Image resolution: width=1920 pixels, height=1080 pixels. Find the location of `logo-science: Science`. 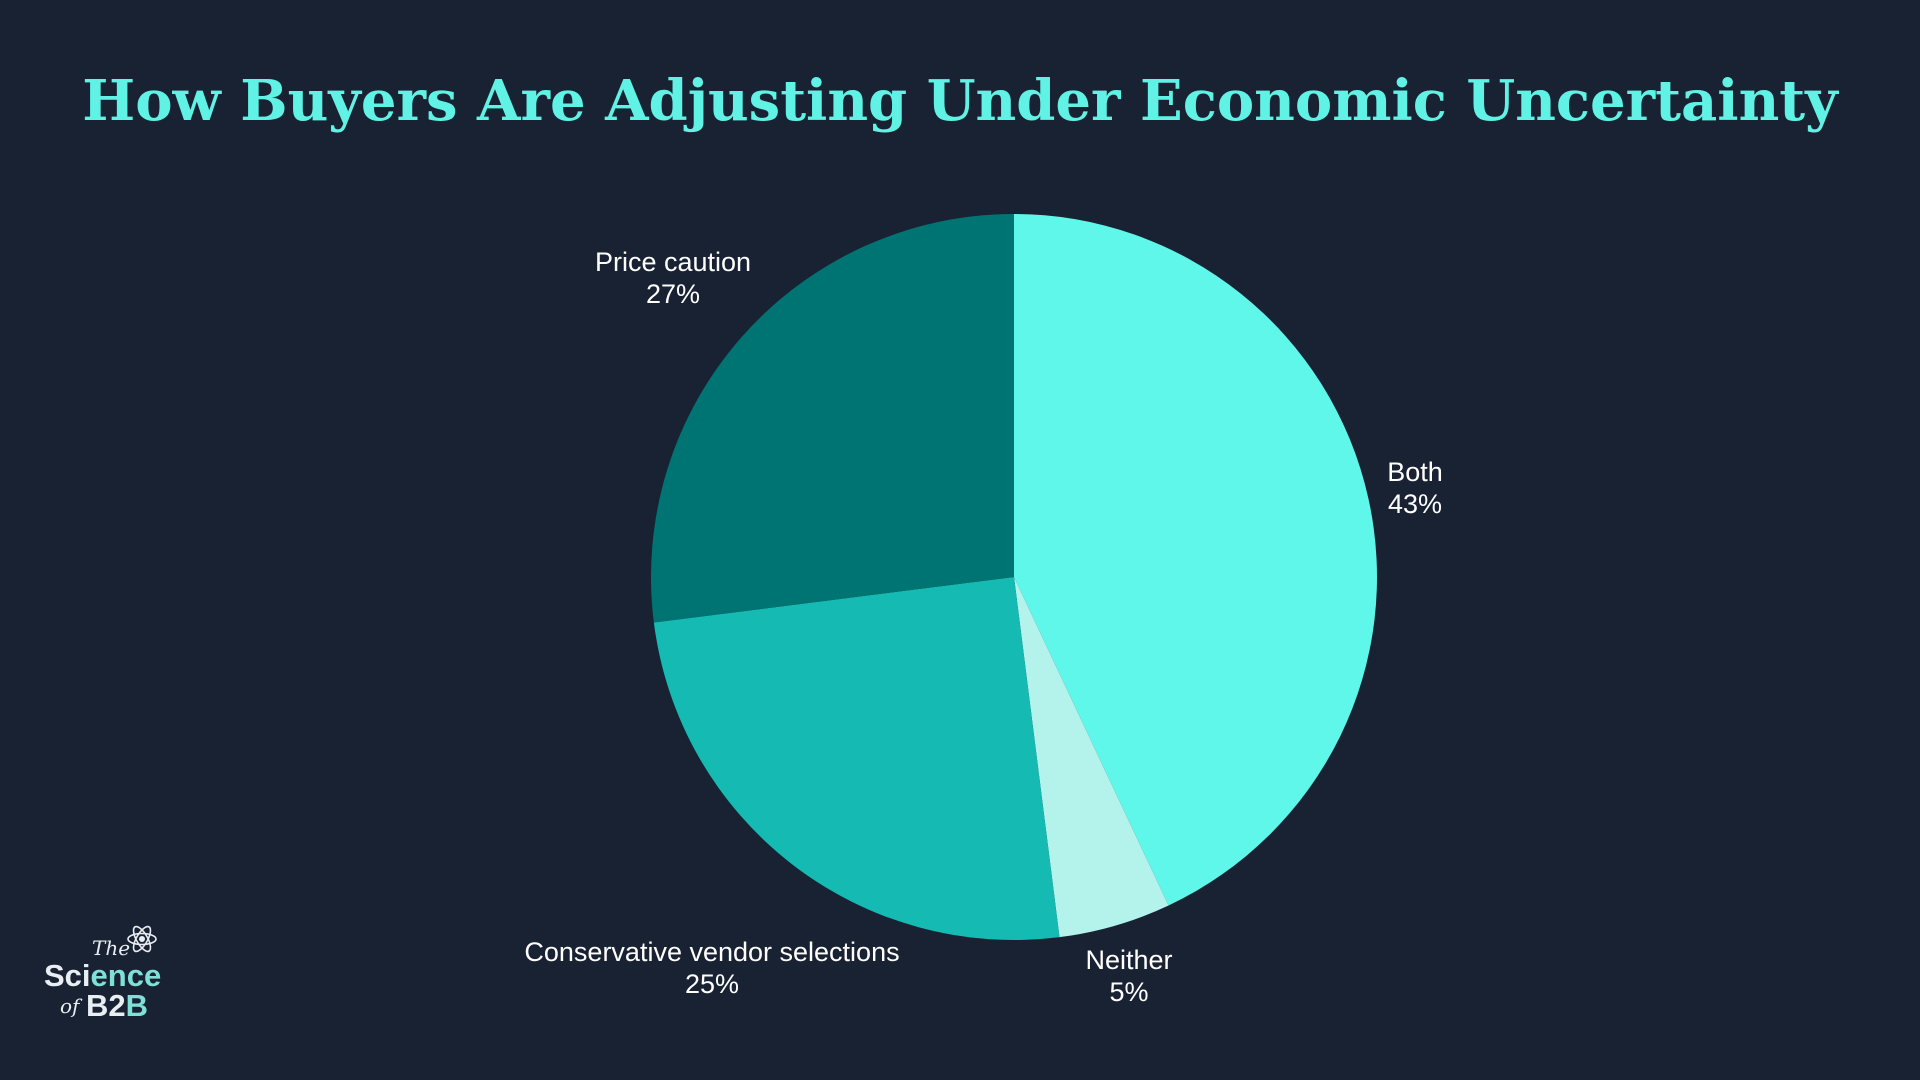

logo-science: Science is located at coordinates (102, 976).